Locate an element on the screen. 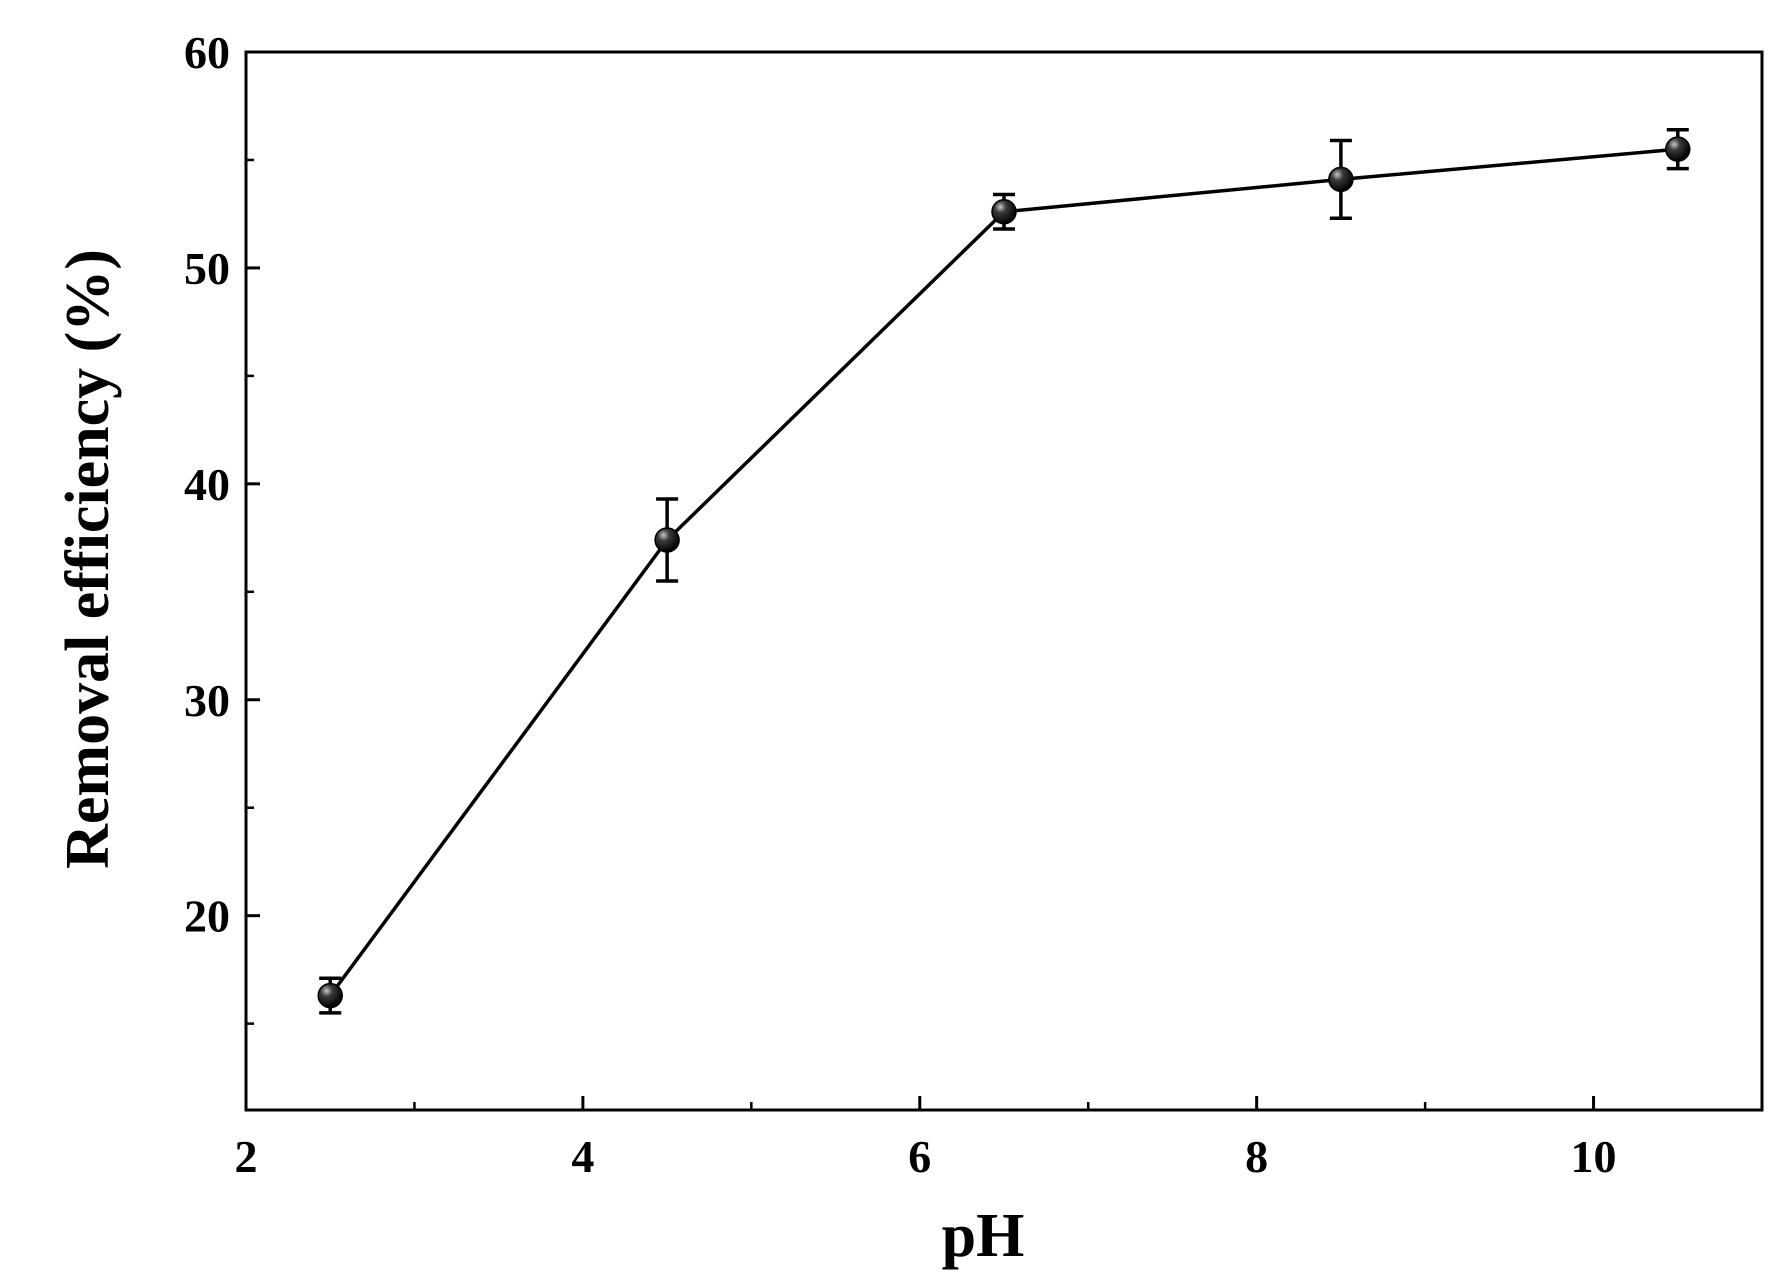 This screenshot has height=1275, width=1776. y-tick-label: 20 is located at coordinates (207, 916).